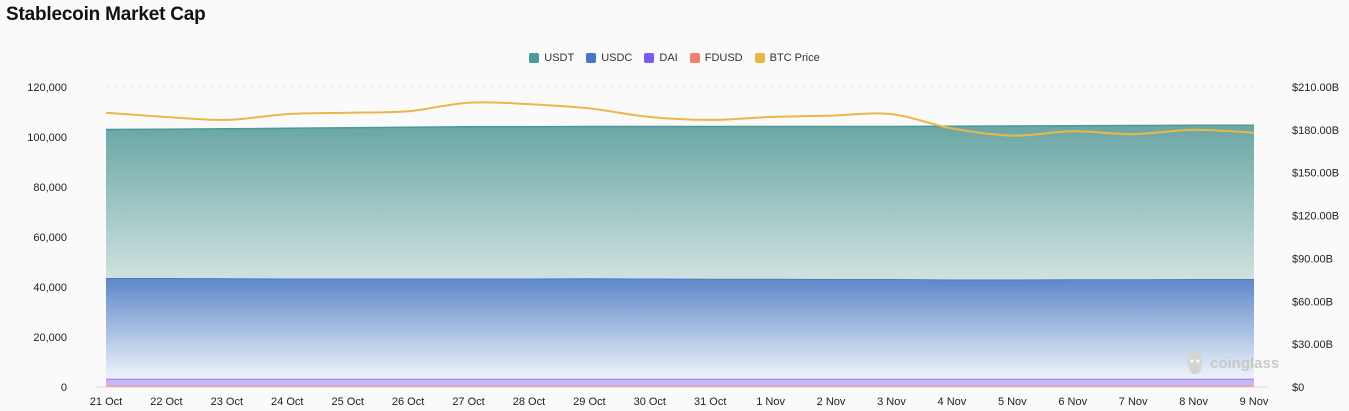 The height and width of the screenshot is (411, 1349). What do you see at coordinates (468, 402) in the screenshot?
I see `x-tick-label: 27 Oct` at bounding box center [468, 402].